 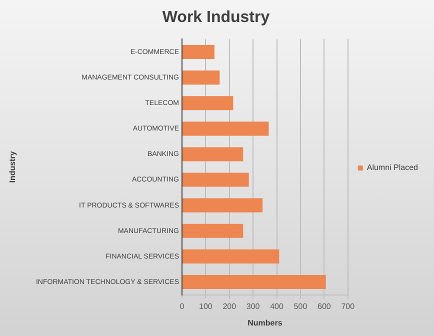 I want to click on x-tick-label: 100, so click(x=206, y=306).